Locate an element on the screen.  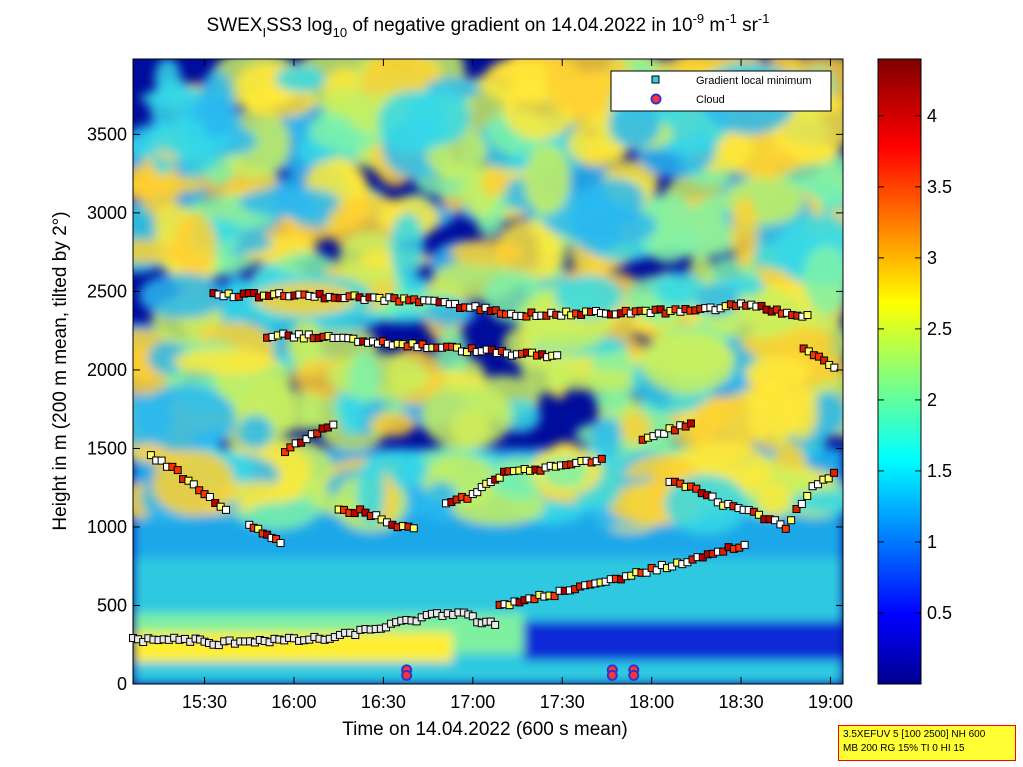
colorbar-tick-label: 2.5 is located at coordinates (939, 329).